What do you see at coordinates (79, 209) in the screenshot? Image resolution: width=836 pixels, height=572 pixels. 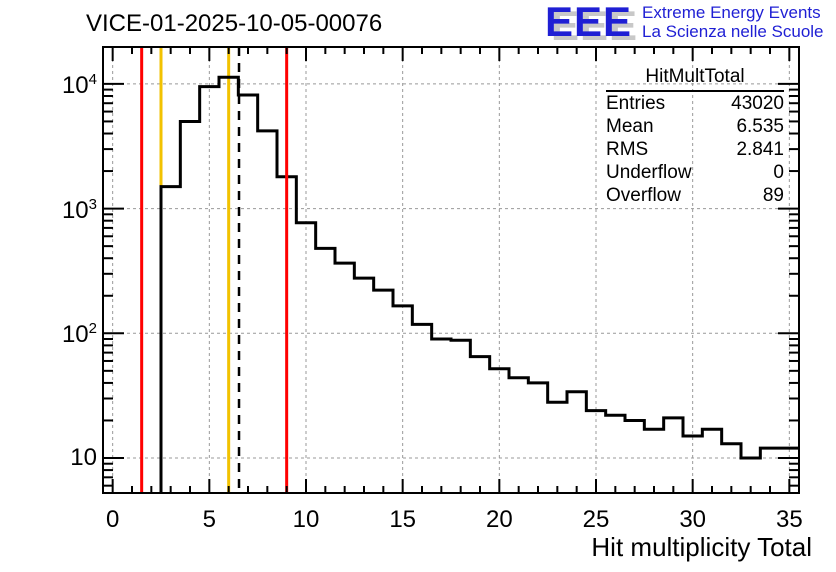 I see `y-tick-label: 10³` at bounding box center [79, 209].